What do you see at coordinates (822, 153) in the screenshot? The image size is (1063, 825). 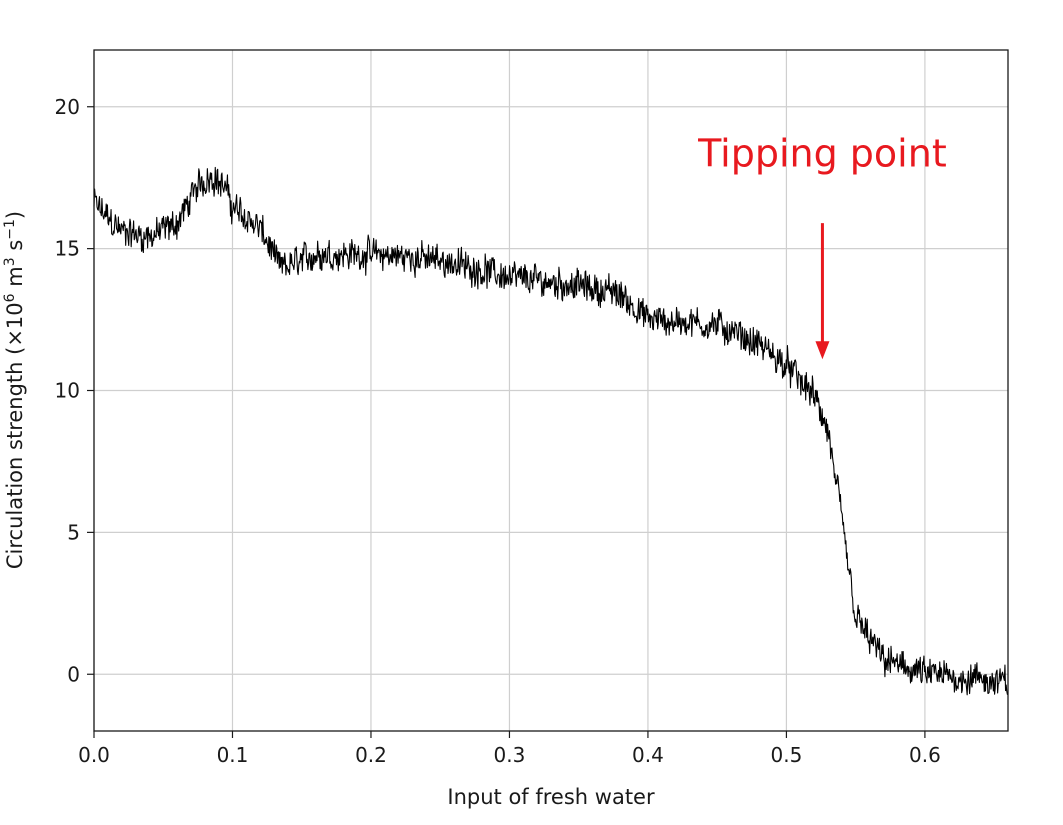 I see `annotation-text: Tipping point` at bounding box center [822, 153].